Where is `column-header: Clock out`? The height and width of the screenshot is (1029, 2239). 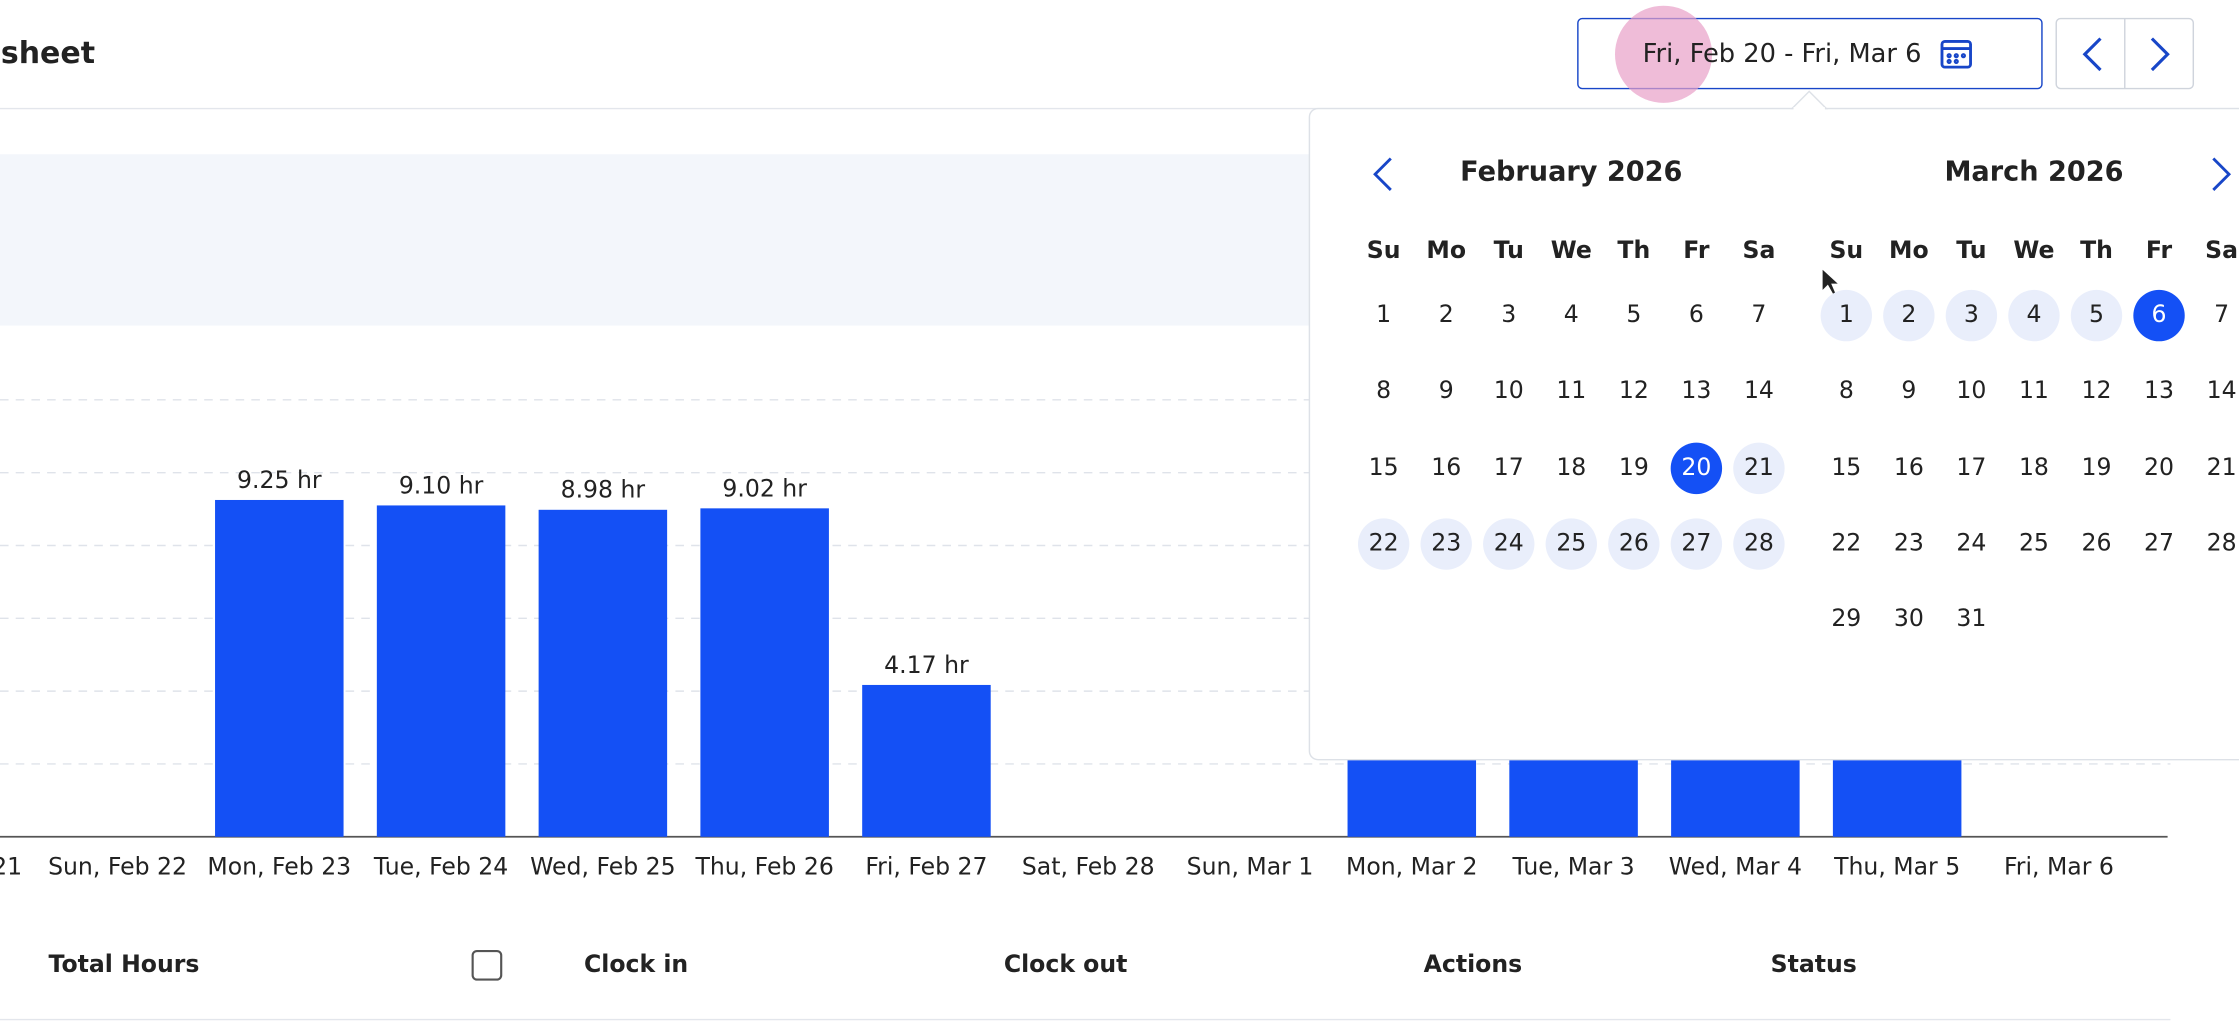 column-header: Clock out is located at coordinates (1066, 964).